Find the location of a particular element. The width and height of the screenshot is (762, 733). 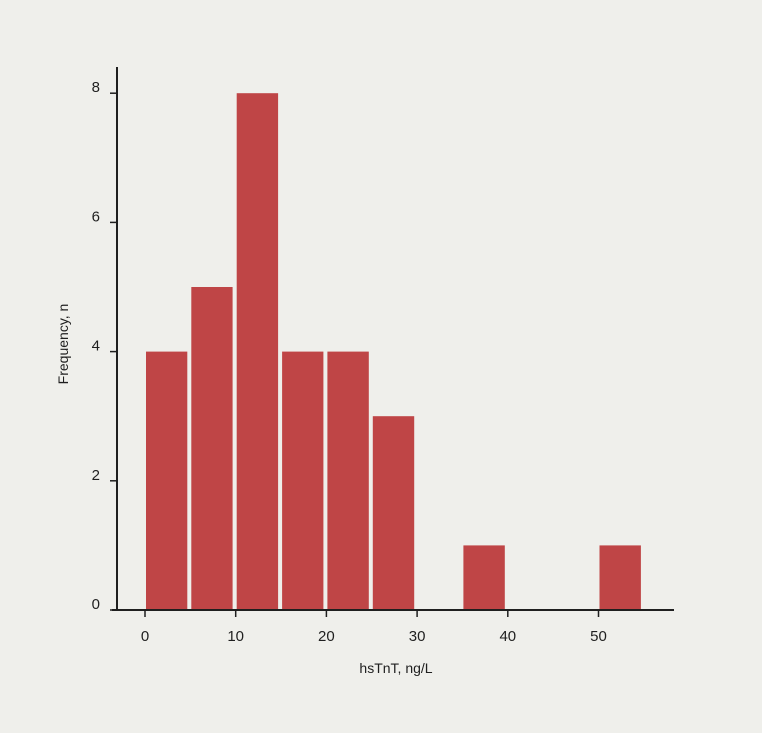

y-tick-label-0: 0 is located at coordinates (96, 604).